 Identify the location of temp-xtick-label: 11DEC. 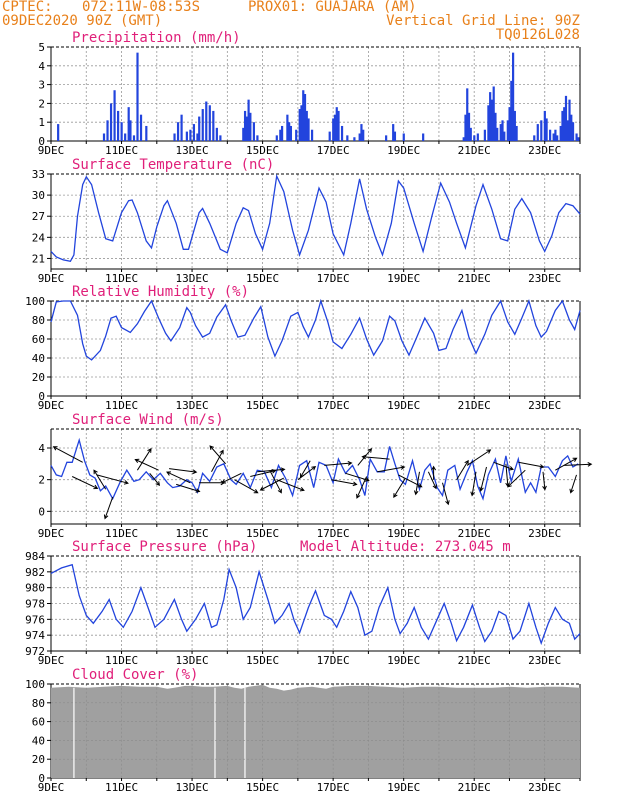
(121, 278).